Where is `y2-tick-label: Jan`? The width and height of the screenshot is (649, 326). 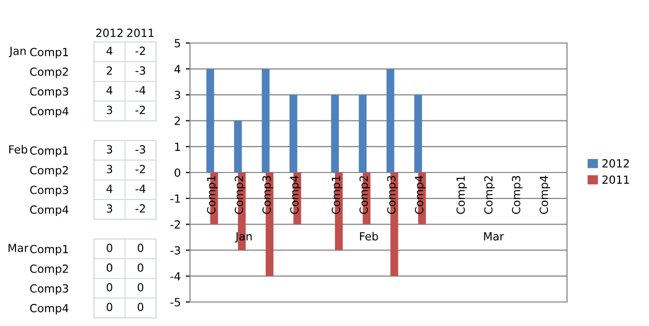
y2-tick-label: Jan is located at coordinates (17, 52).